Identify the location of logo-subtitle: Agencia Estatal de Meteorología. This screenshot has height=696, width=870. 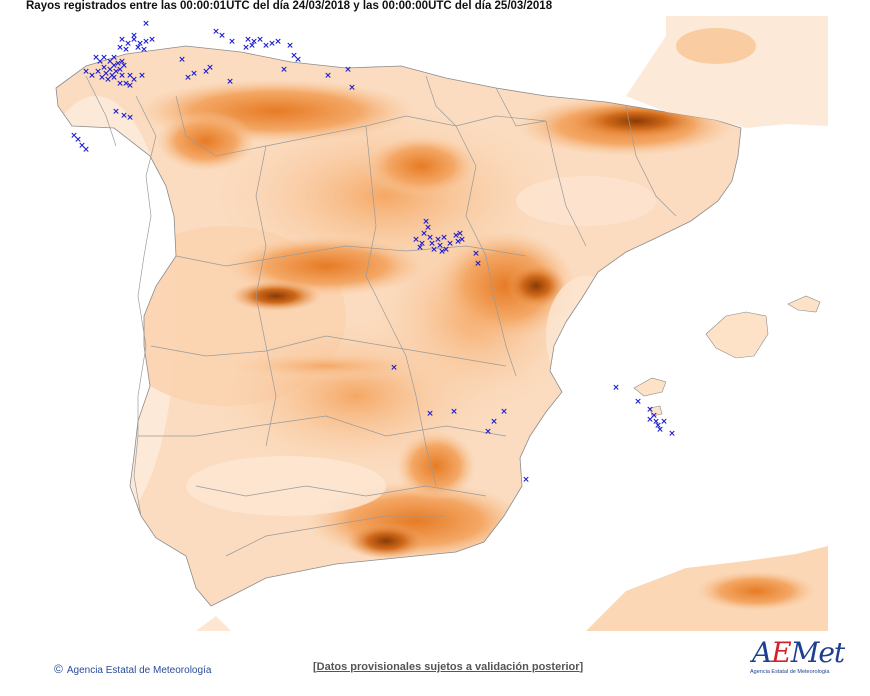
(790, 672).